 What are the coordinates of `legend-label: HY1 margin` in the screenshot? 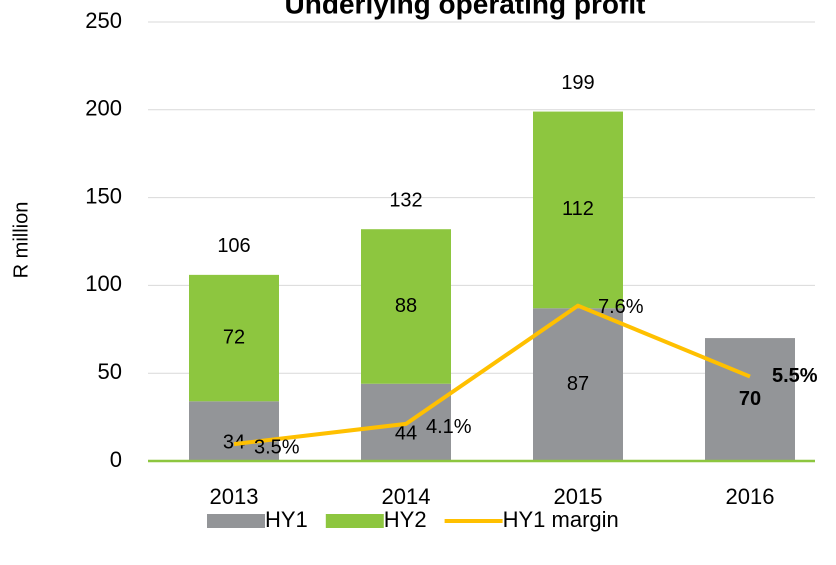 It's located at (561, 519).